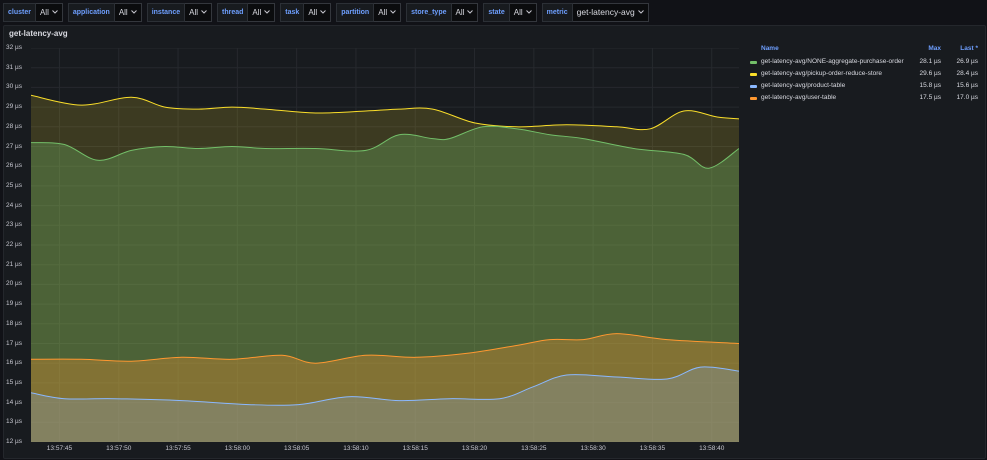 The image size is (987, 460). I want to click on variable-label: cluster, so click(19, 12).